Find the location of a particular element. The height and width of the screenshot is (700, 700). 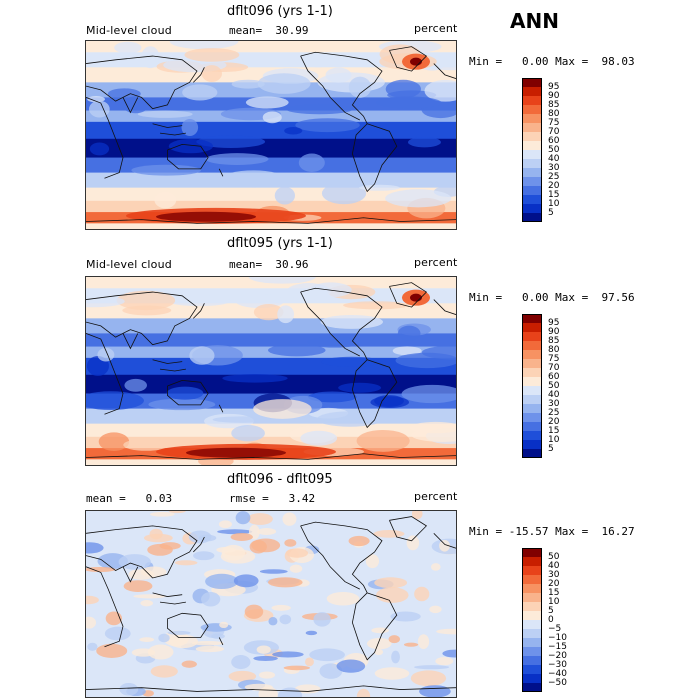

panel-2-map is located at coordinates (271, 371).